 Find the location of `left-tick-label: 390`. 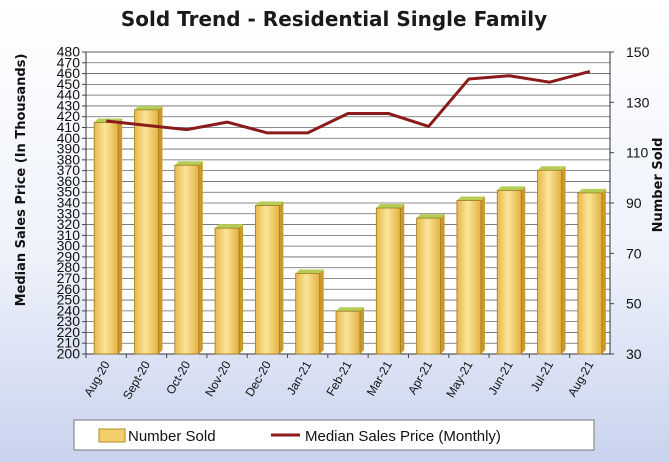

left-tick-label: 390 is located at coordinates (69, 149).